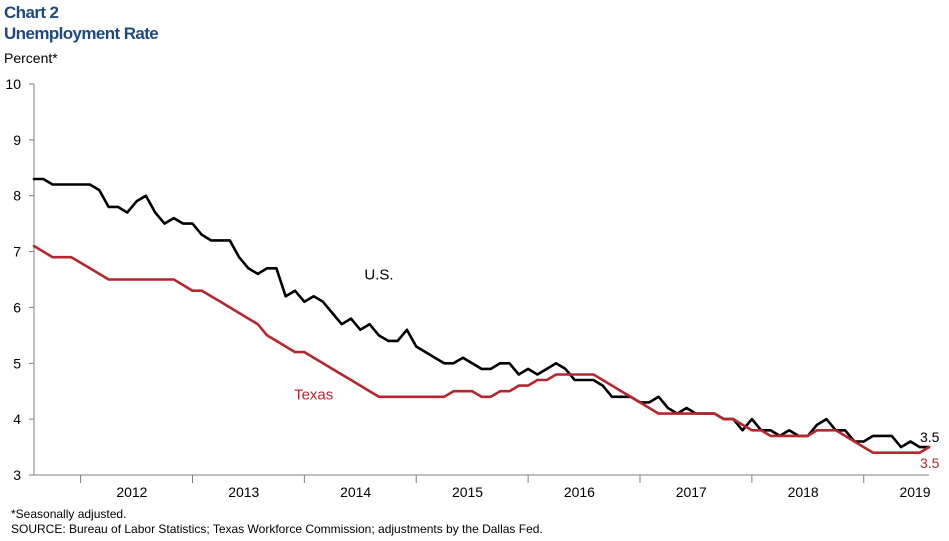 The width and height of the screenshot is (949, 541). Describe the element at coordinates (17, 252) in the screenshot. I see `y-tick-label: 7` at that location.